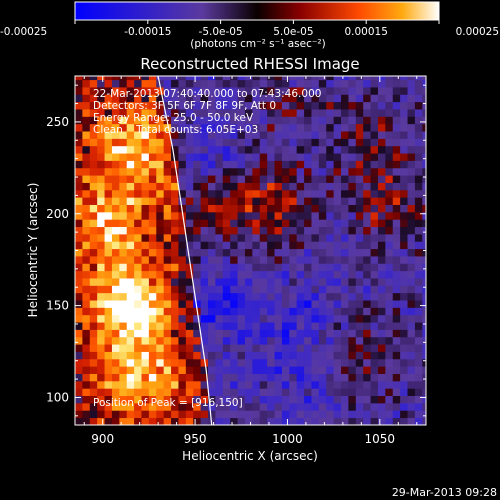 The width and height of the screenshot is (500, 500). What do you see at coordinates (380, 439) in the screenshot?
I see `x-tick-label: 1050` at bounding box center [380, 439].